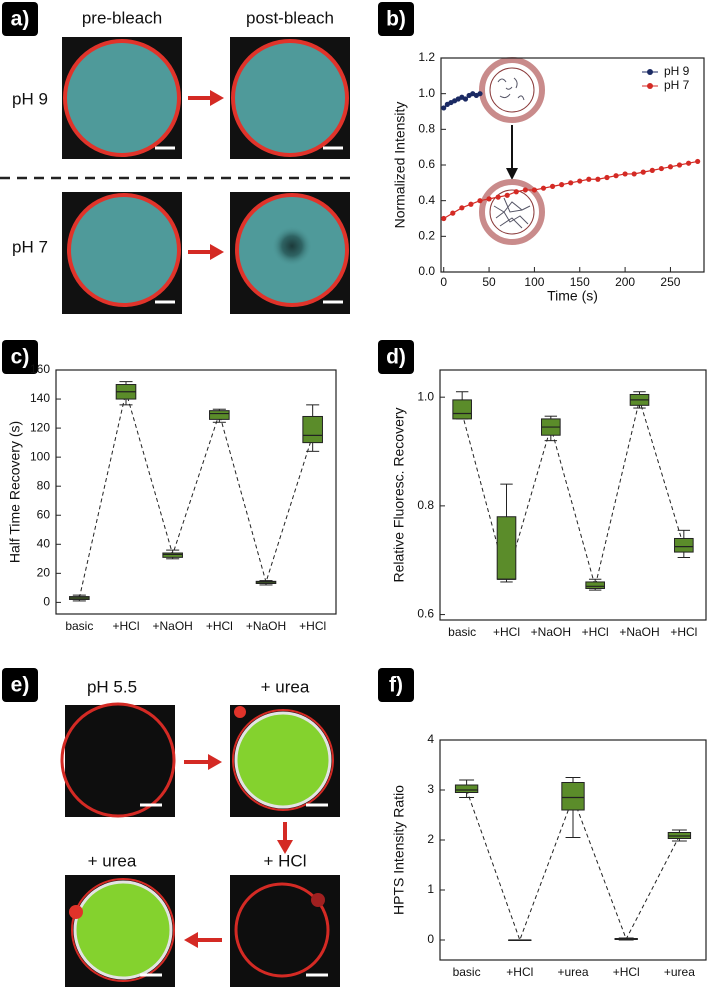  What do you see at coordinates (46, 602) in the screenshot?
I see `y-tick-label: 0` at bounding box center [46, 602].